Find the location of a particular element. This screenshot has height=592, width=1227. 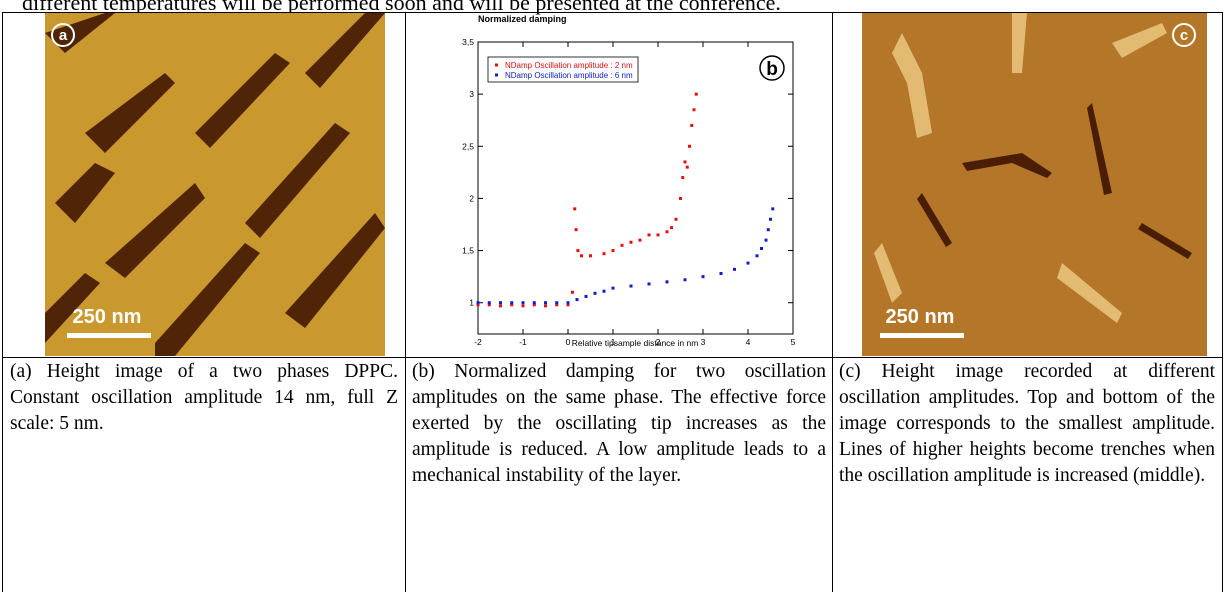

x-tick-label: 0 is located at coordinates (568, 342).